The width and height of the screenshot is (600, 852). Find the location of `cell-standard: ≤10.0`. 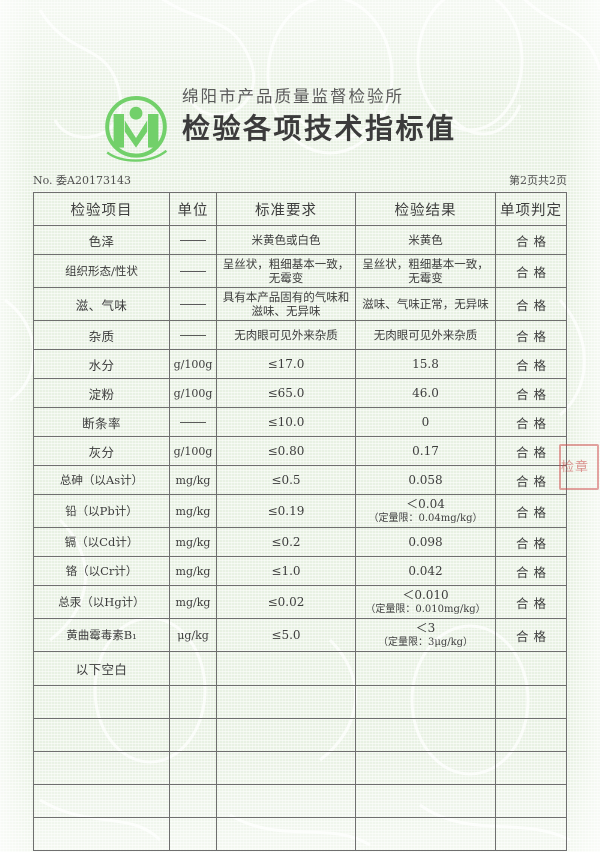

cell-standard: ≤10.0 is located at coordinates (286, 422).